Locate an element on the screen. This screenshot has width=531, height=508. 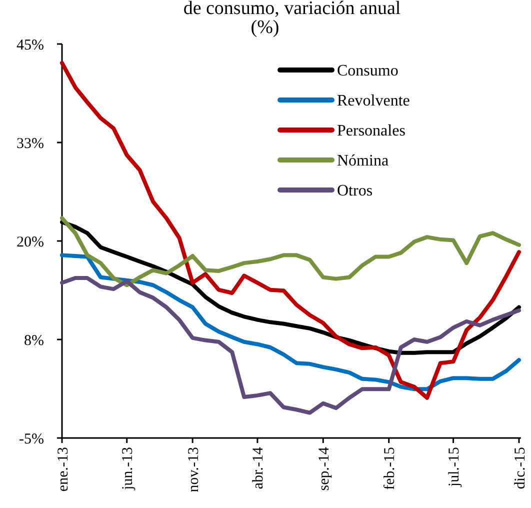
legend-label: Consumo is located at coordinates (367, 71).